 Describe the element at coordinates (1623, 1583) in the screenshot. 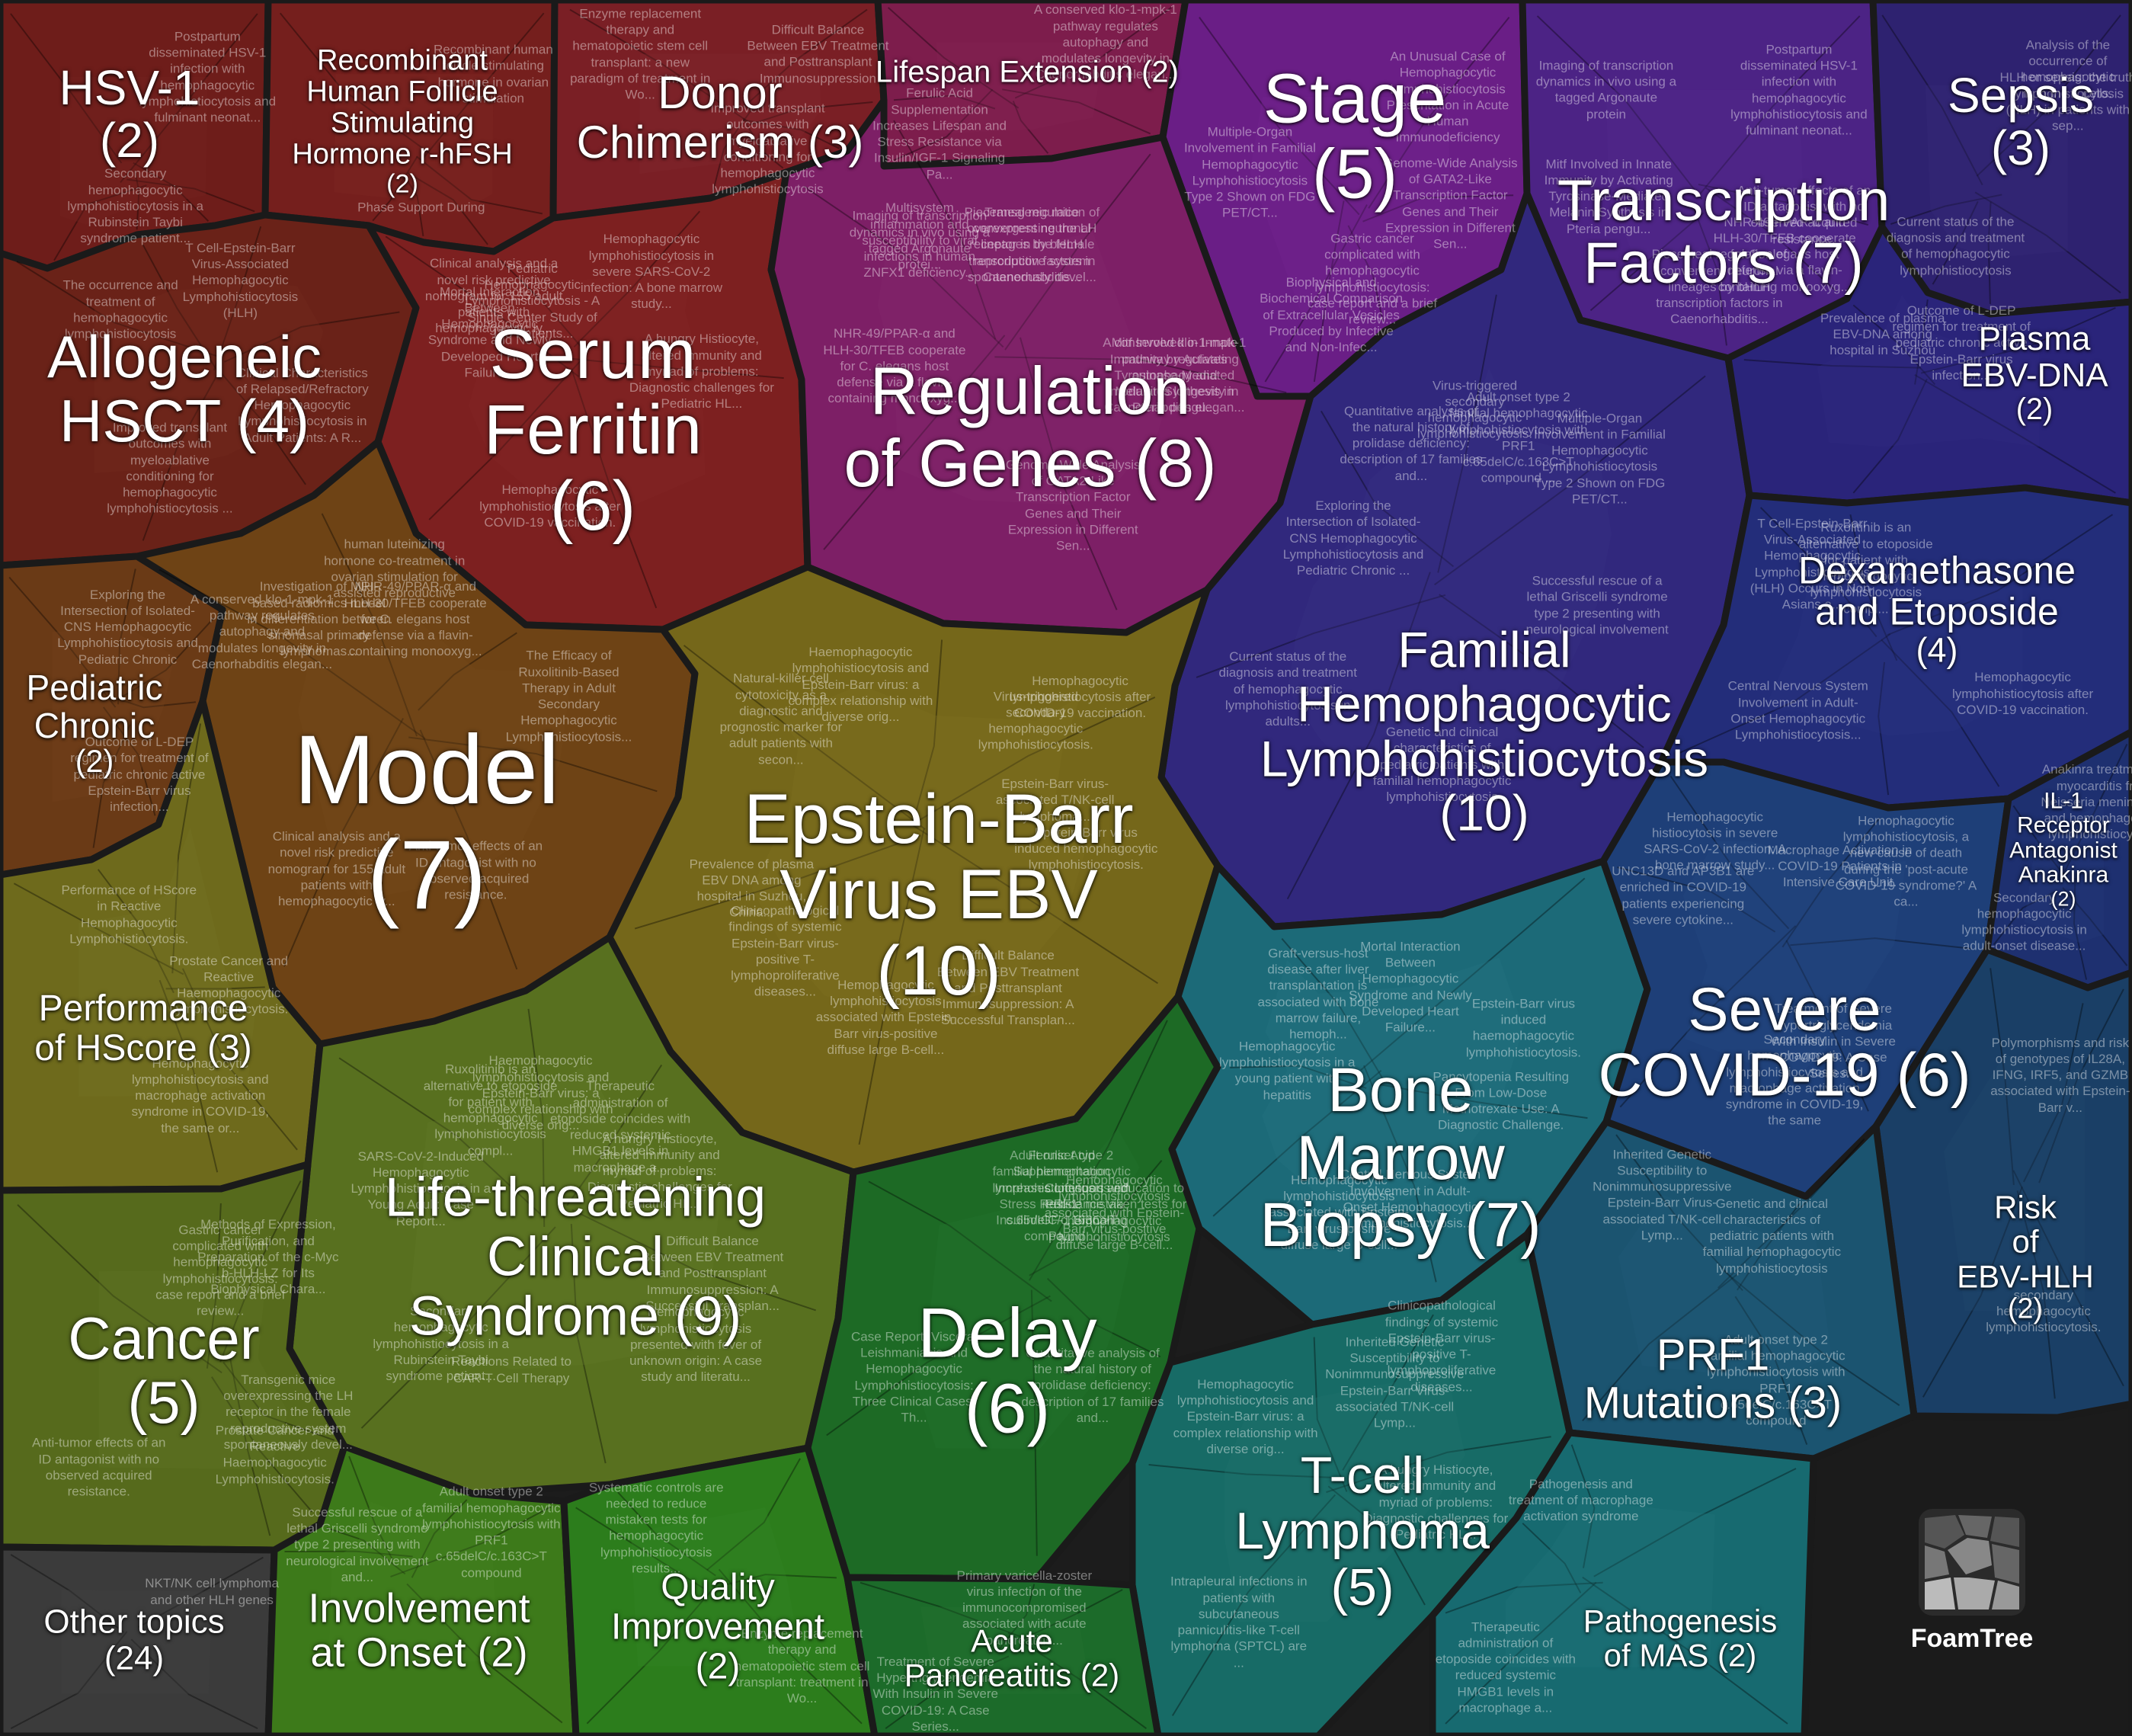

I see `group-cell-mas` at that location.